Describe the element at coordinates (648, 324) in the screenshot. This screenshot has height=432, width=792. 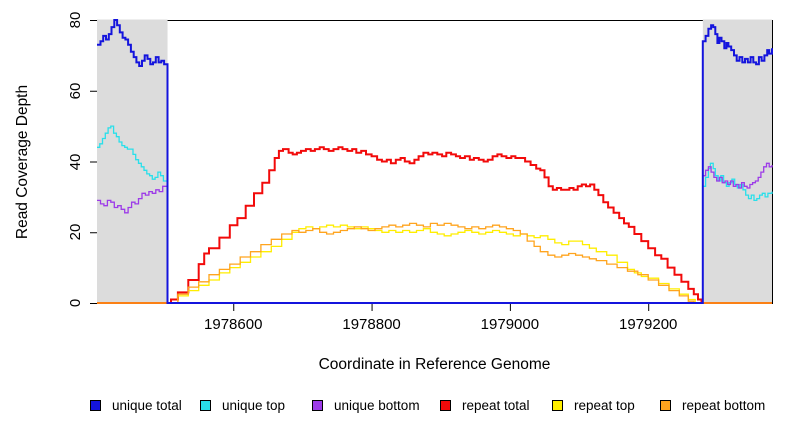
I see `x-tick-label: 1979200` at that location.